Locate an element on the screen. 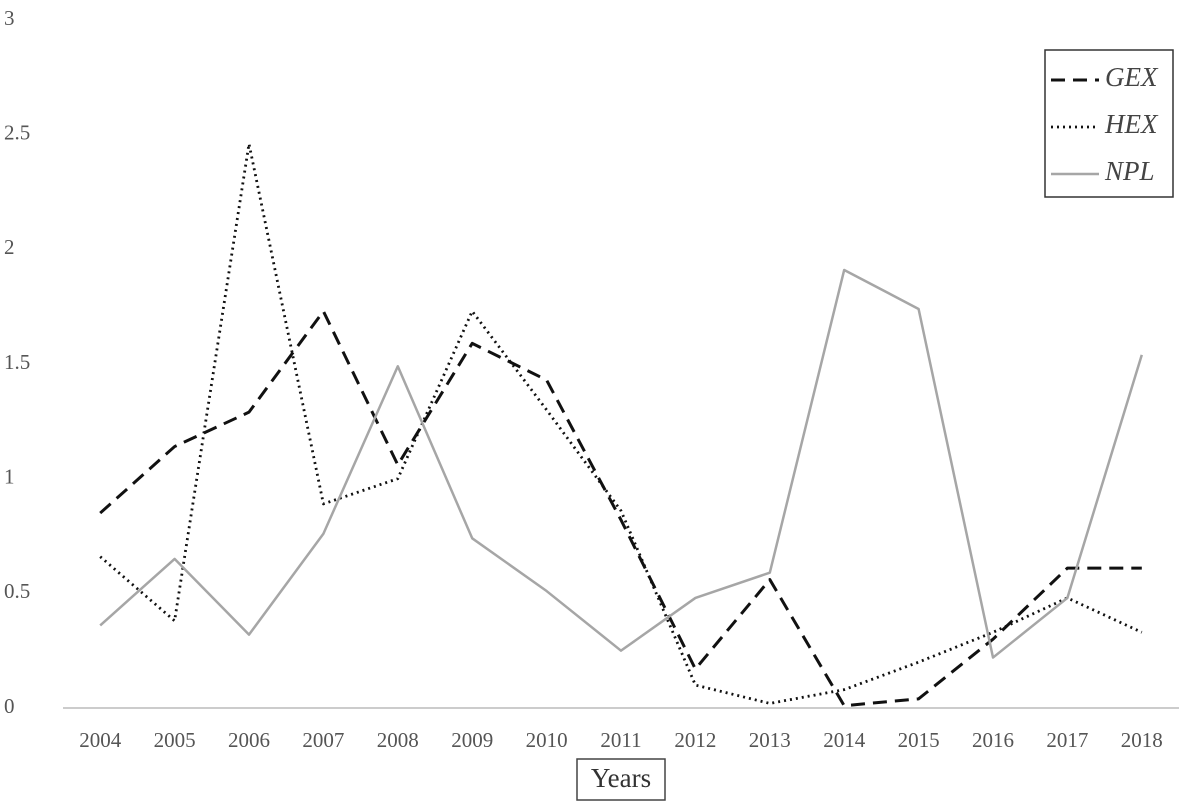 The image size is (1181, 803). x-title-box is located at coordinates (621, 779).